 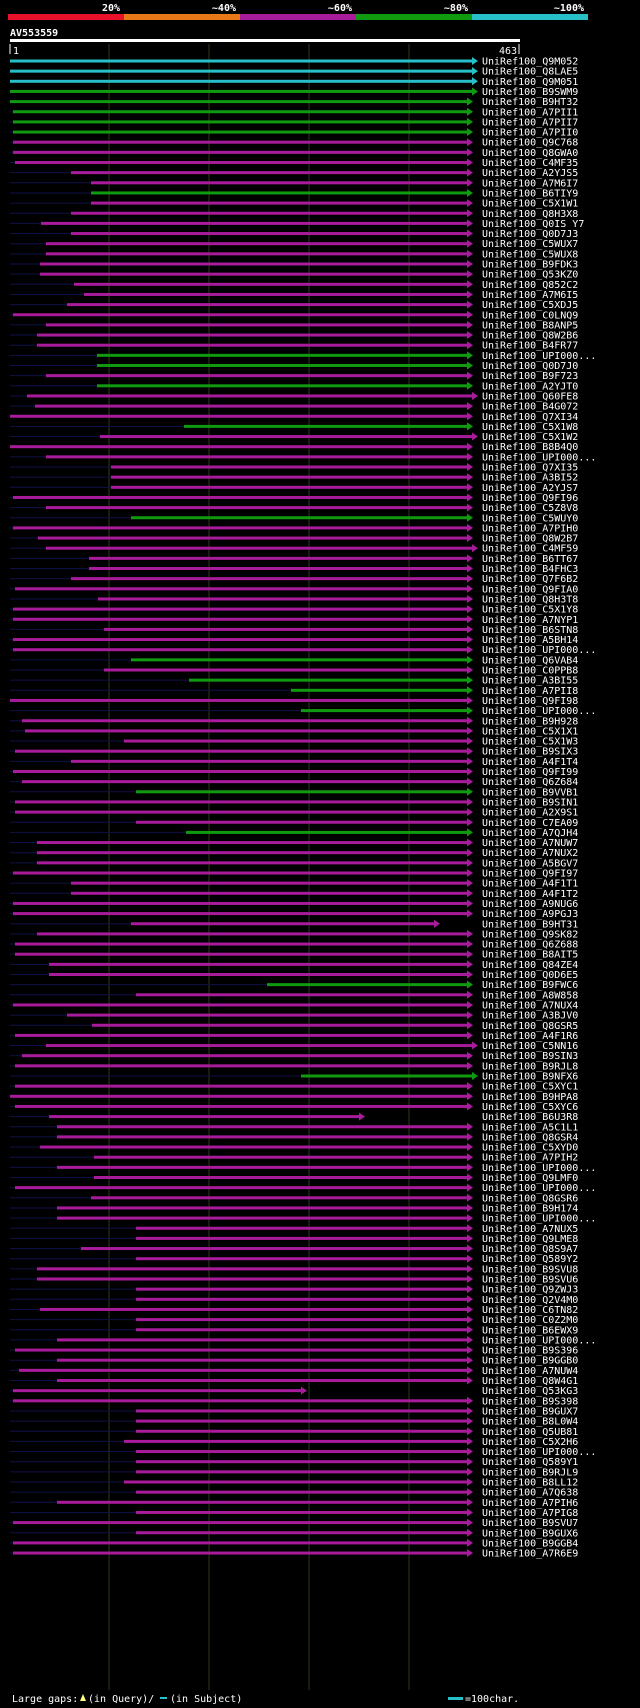 What do you see at coordinates (294, 792) in the screenshot?
I see `hit-row: UniRef100_B9VVB1` at bounding box center [294, 792].